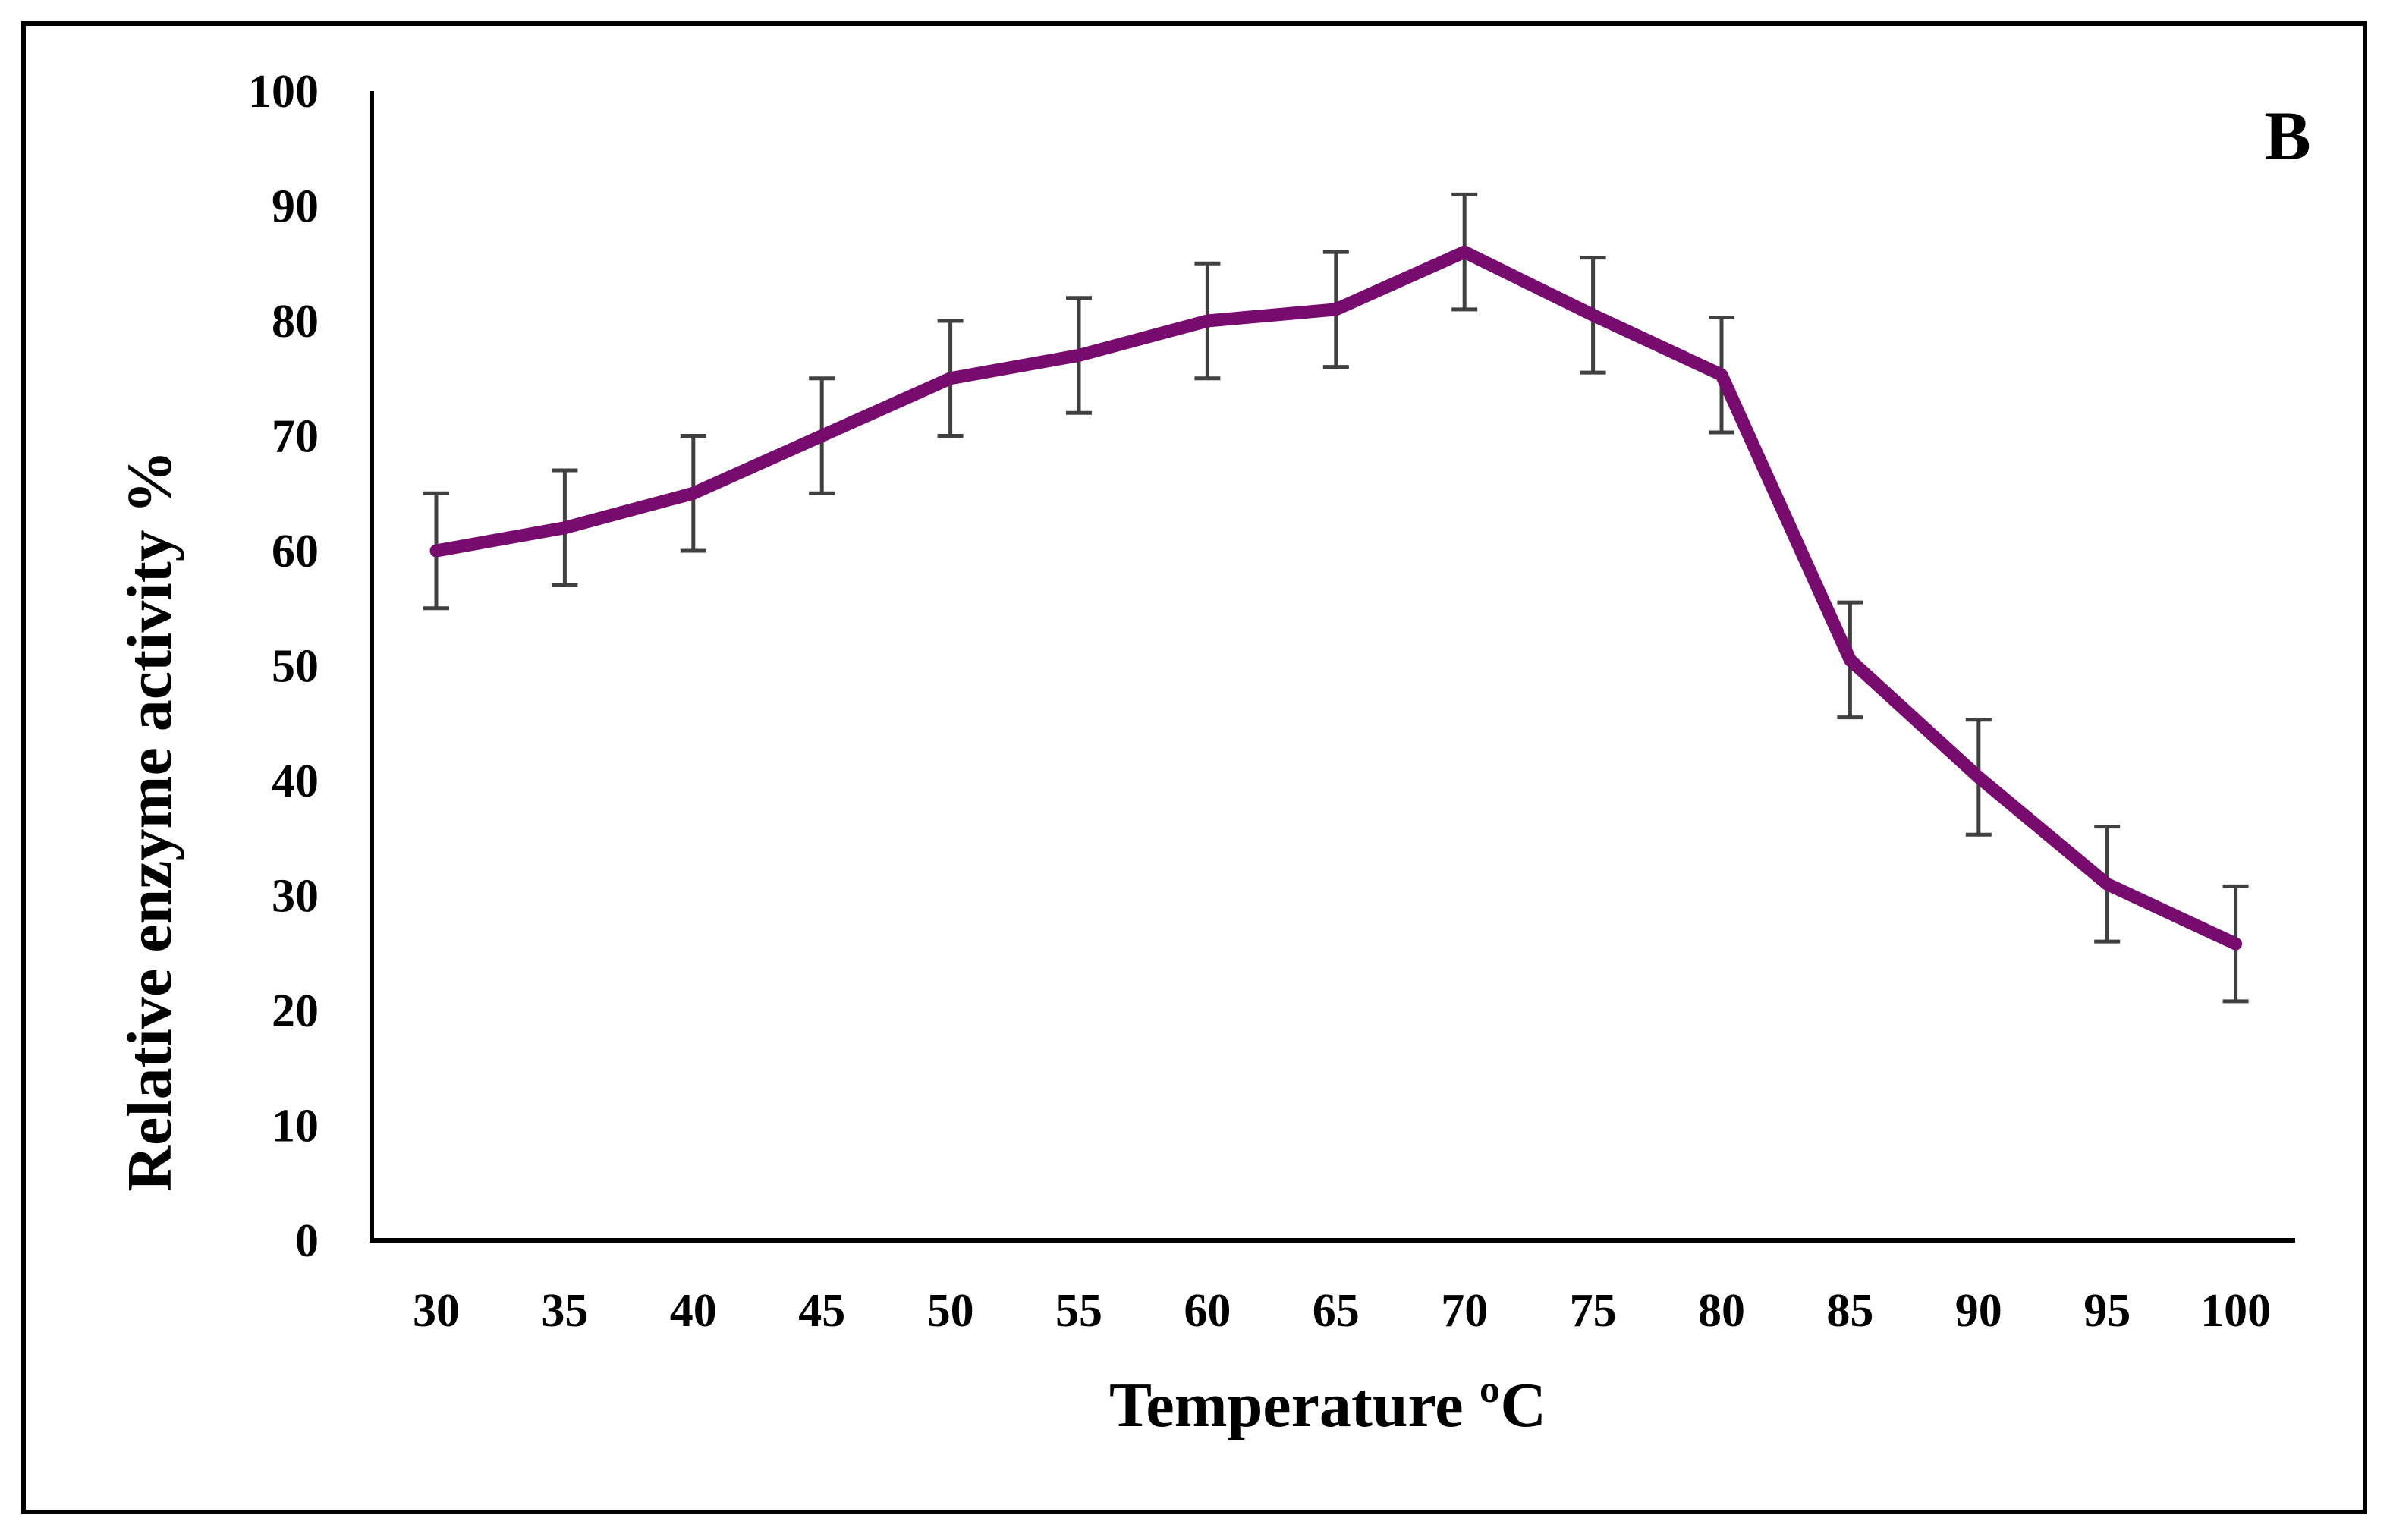 This screenshot has height=1540, width=2390. I want to click on y-axis-title: Relative enzyme activity %, so click(150, 820).